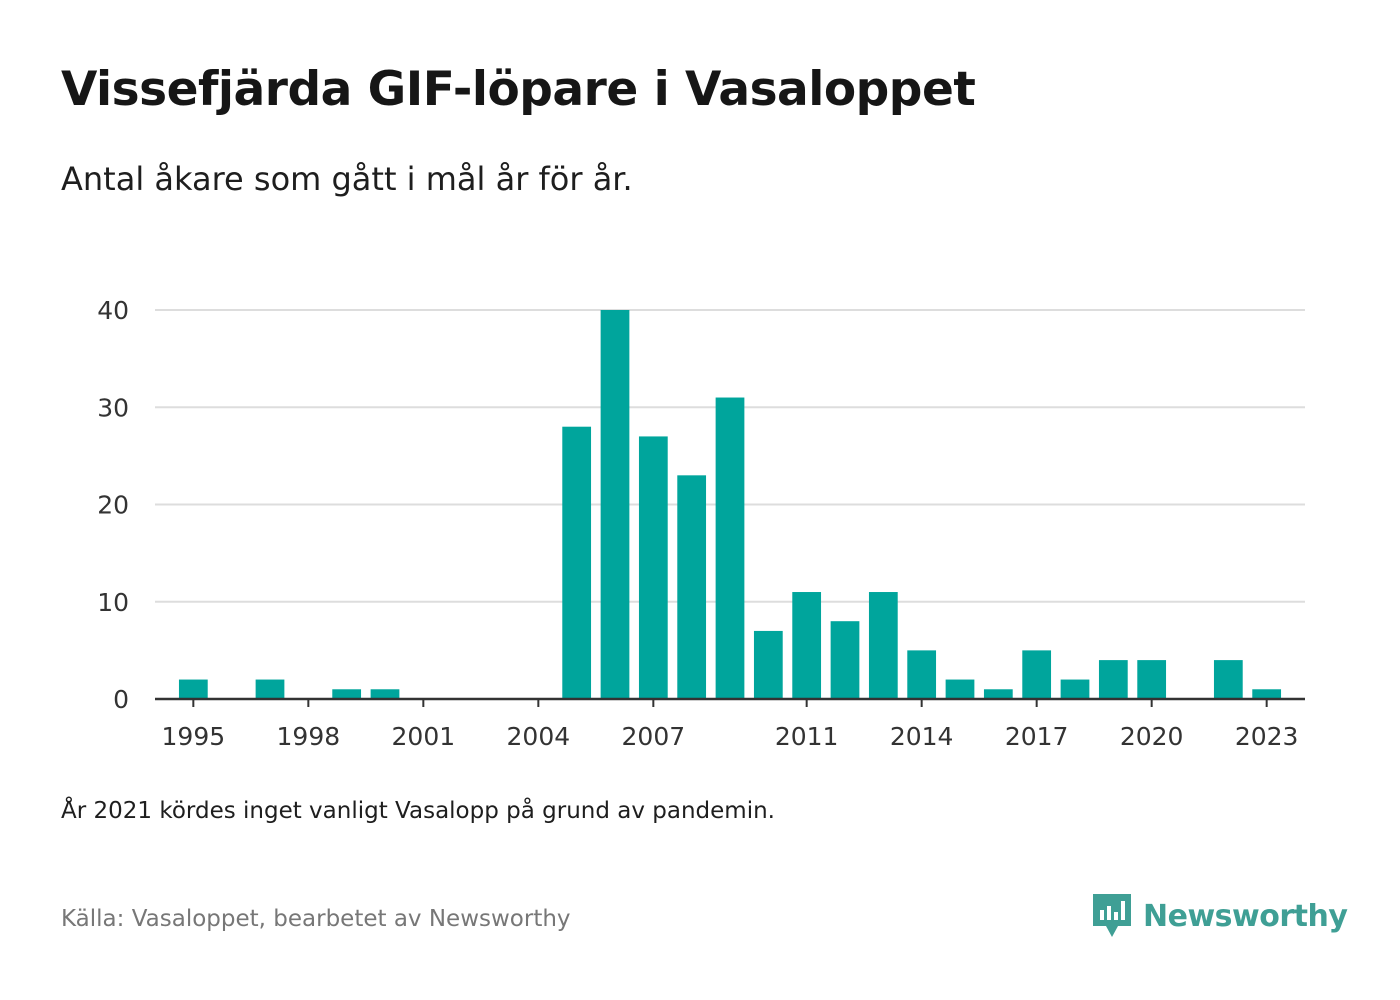 The width and height of the screenshot is (1400, 1000). I want to click on newsworthy-logo: Newsworthy, so click(1219, 916).